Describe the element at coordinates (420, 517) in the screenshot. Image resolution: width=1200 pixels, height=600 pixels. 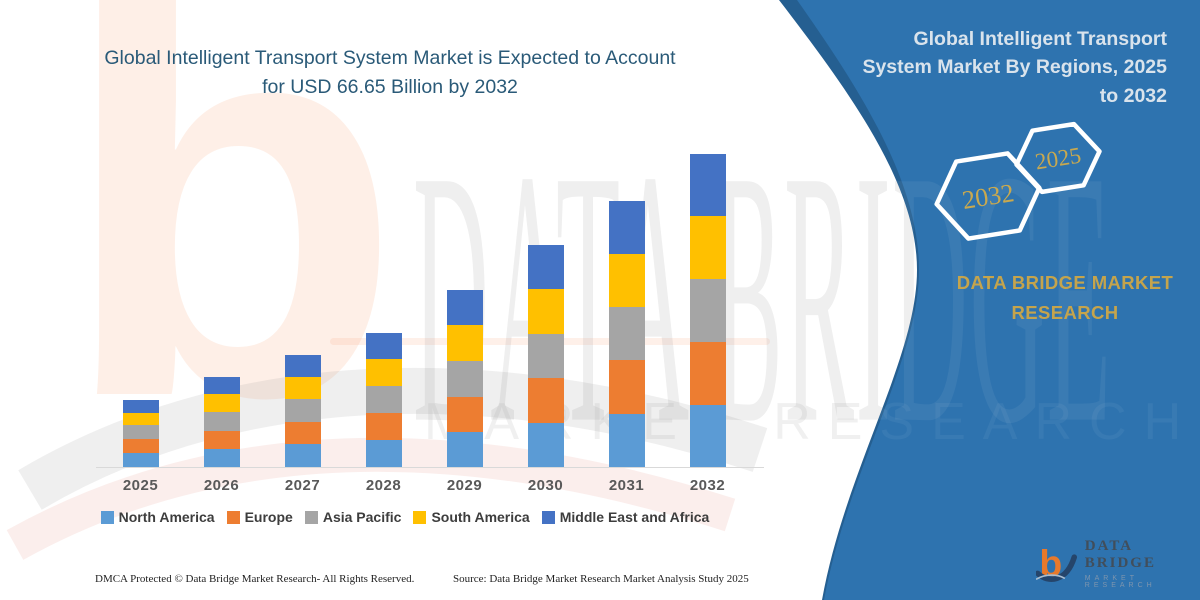
I see `legend-swatch-south-america` at that location.